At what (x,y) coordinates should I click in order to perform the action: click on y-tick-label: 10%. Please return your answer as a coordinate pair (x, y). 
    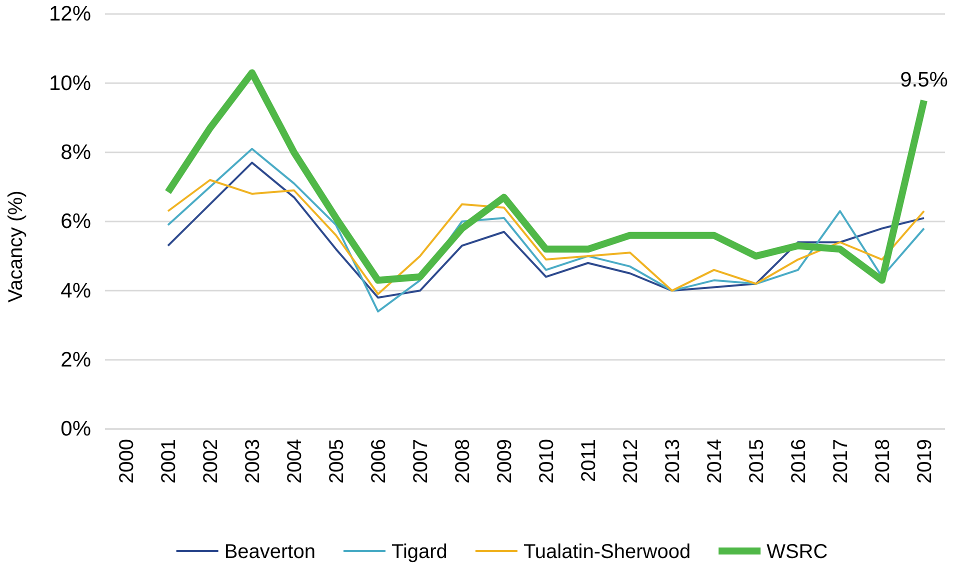
    Looking at the image, I should click on (69, 83).